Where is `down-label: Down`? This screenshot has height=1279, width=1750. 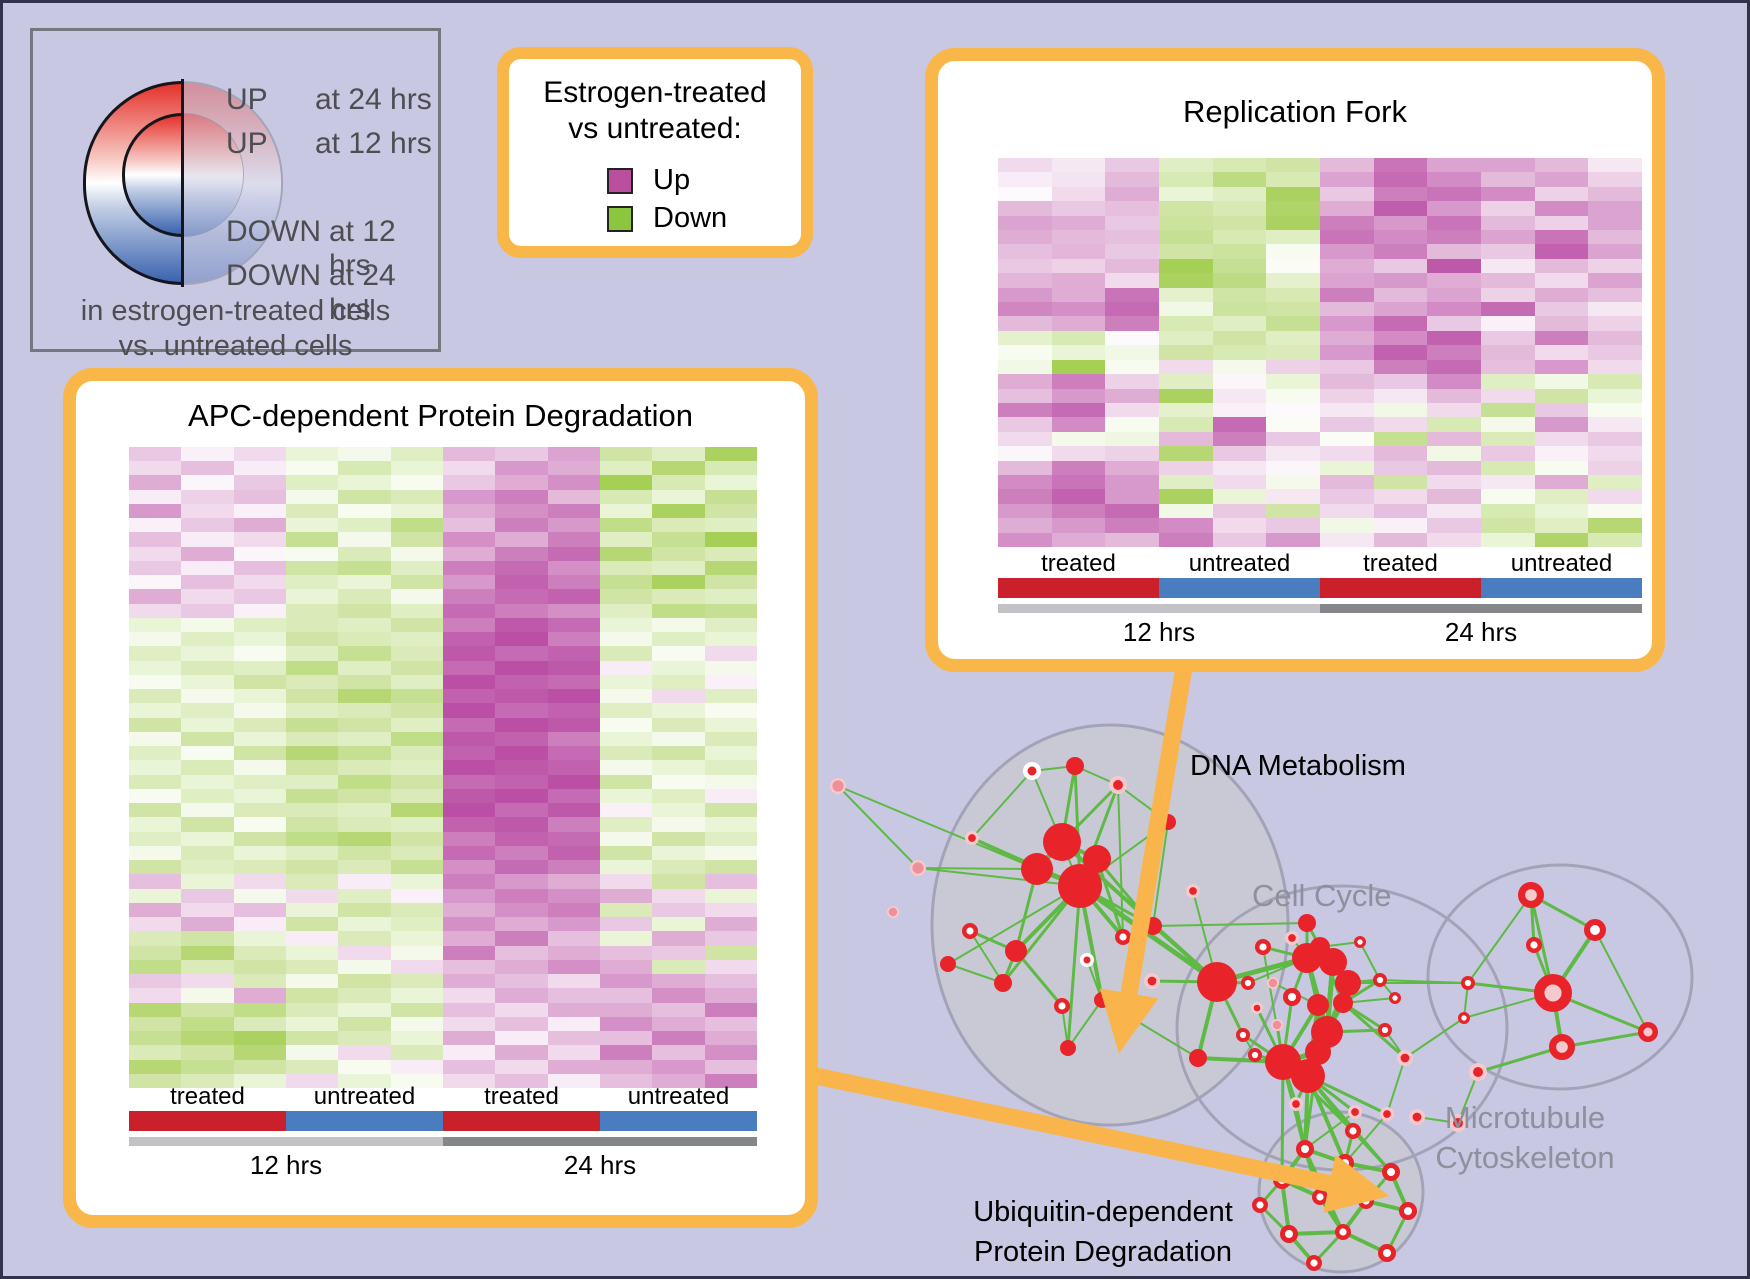
down-label: Down is located at coordinates (690, 218).